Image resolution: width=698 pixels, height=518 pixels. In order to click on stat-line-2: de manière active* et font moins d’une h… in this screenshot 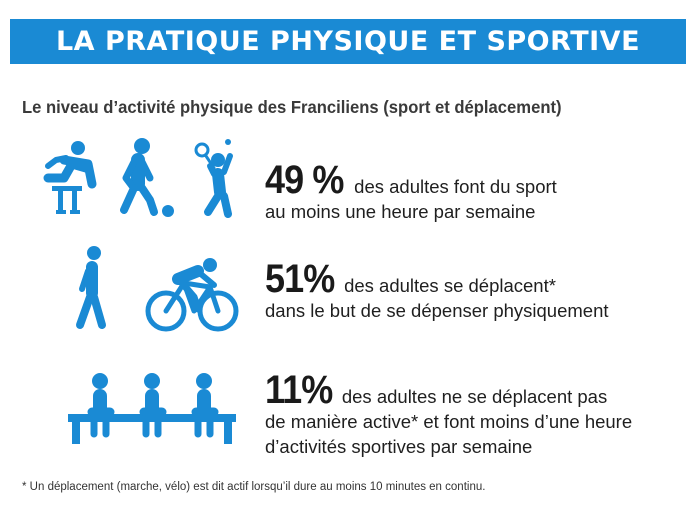, I will do `click(449, 421)`.